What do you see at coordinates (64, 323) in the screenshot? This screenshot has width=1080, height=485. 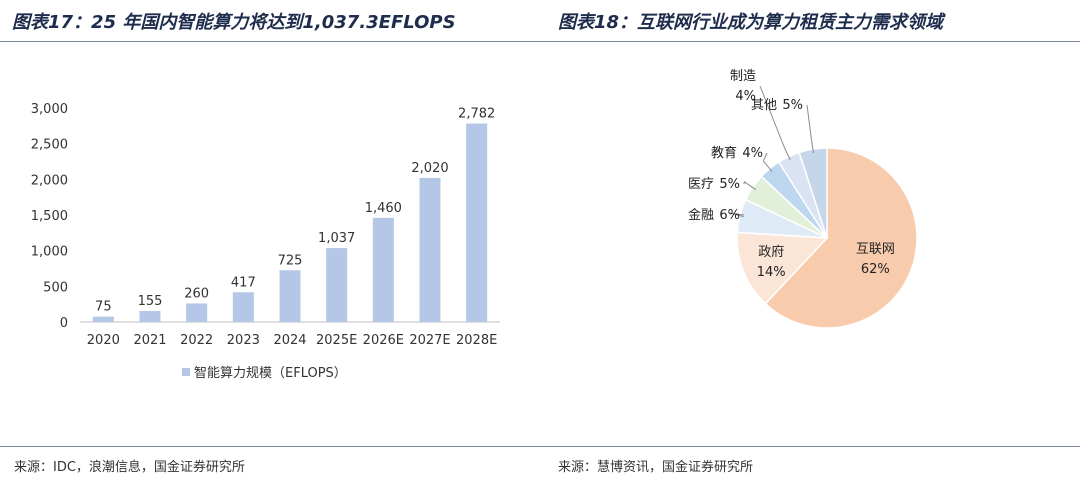 I see `y-tick-label: 0` at bounding box center [64, 323].